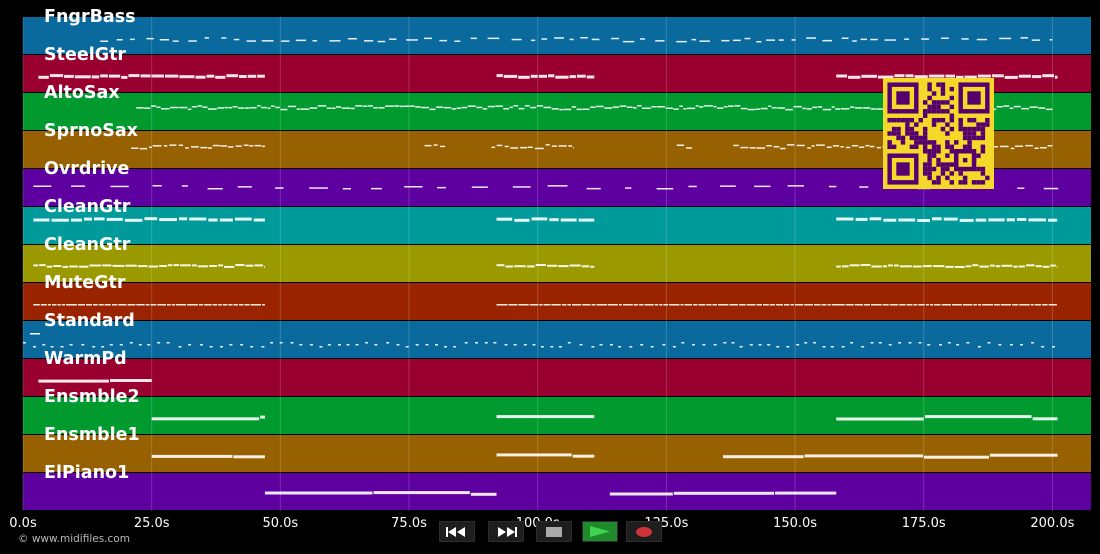 The image size is (1100, 554). What do you see at coordinates (87, 207) in the screenshot?
I see `track-label: CleanGtr` at bounding box center [87, 207].